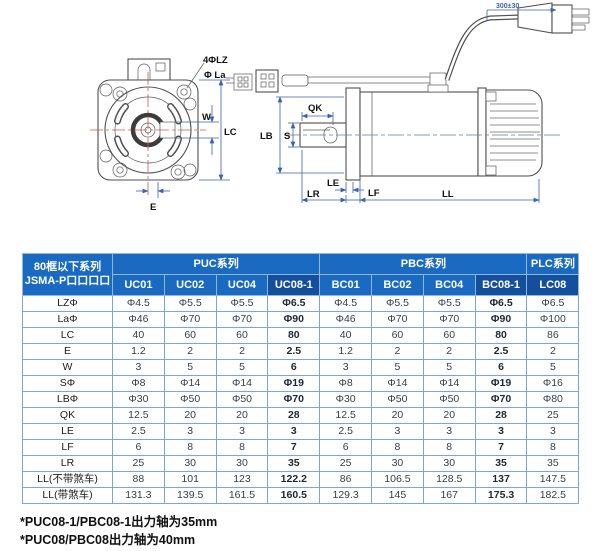  What do you see at coordinates (301, 319) in the screenshot?
I see `table-row: LaΦ Φ46 Φ70 Φ70 Φ90 Φ46 Φ70 Φ70 Φ90 Φ100` at bounding box center [301, 319].